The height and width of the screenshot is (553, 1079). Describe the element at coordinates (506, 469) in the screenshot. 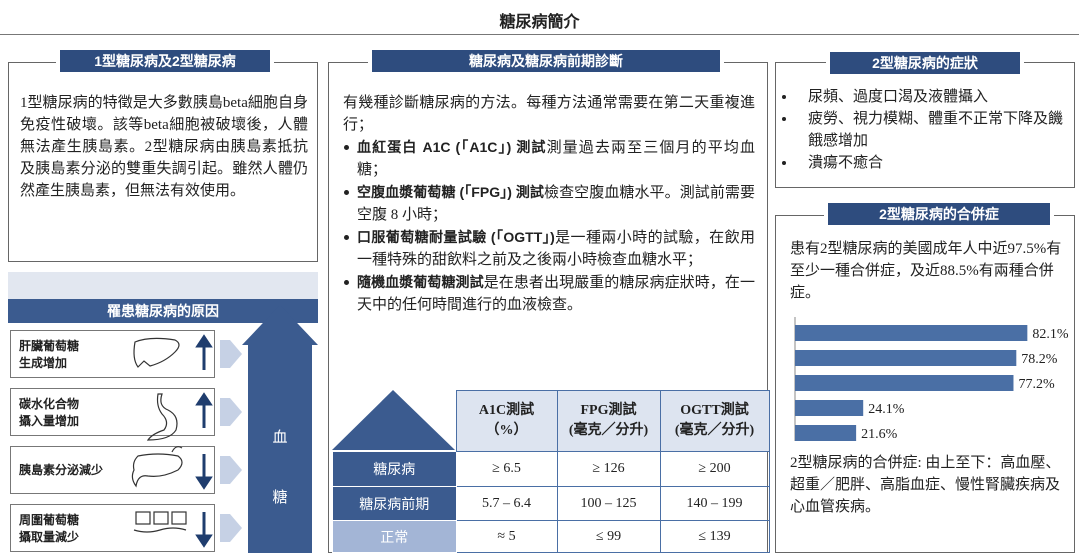

I see `table-cell: ≥ 6.5` at that location.